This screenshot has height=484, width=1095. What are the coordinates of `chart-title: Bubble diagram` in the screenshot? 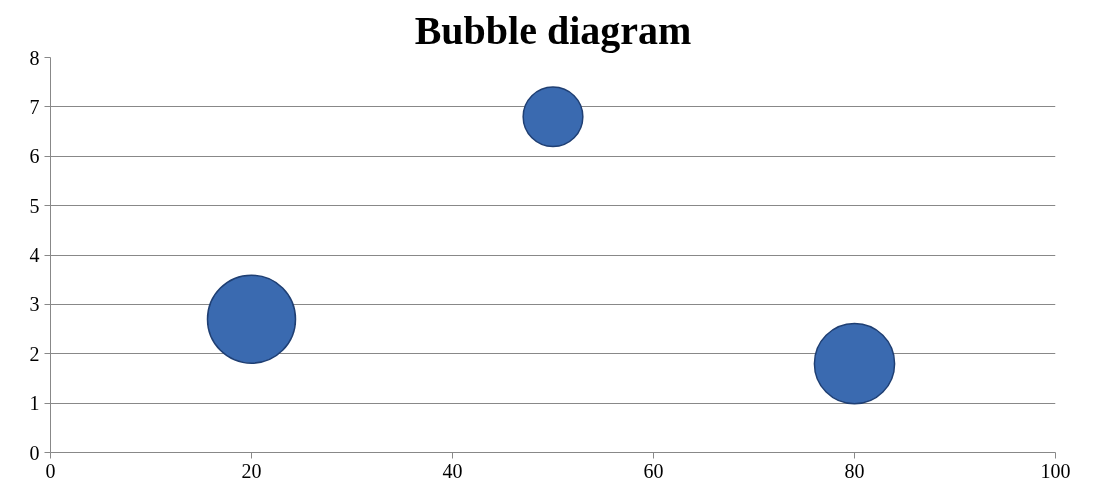 It's located at (553, 30).